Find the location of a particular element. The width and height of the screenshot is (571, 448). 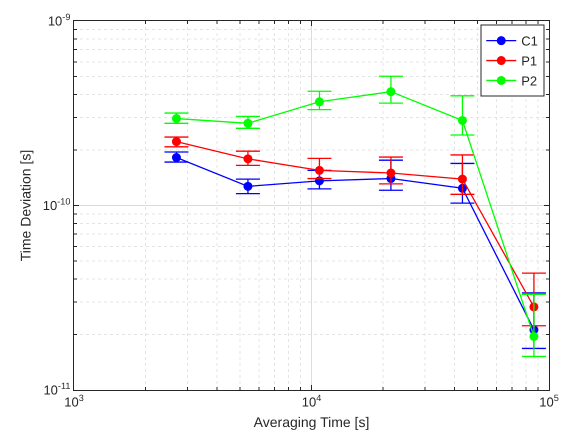

legend-label: C1 is located at coordinates (529, 41).